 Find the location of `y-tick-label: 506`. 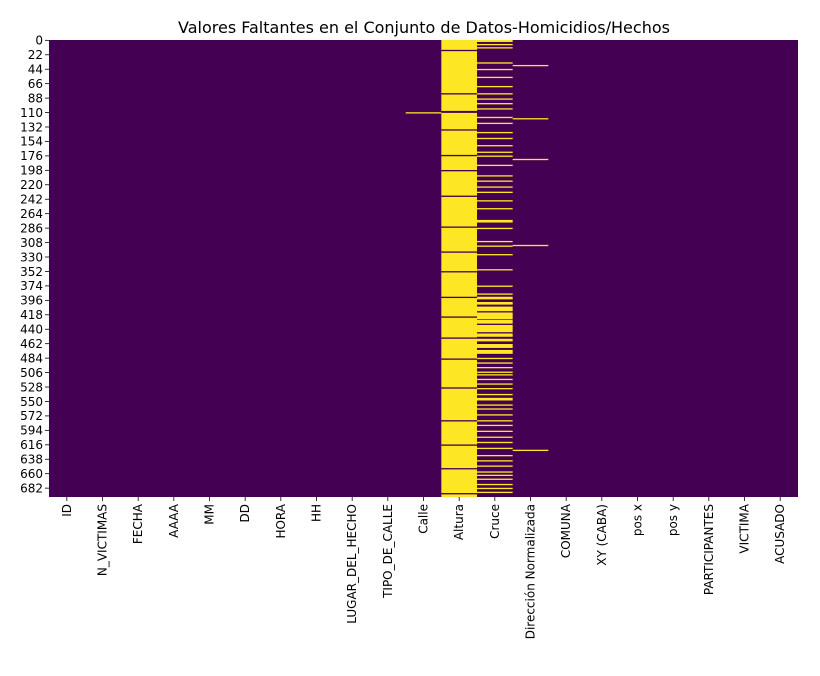

y-tick-label: 506 is located at coordinates (31, 373).